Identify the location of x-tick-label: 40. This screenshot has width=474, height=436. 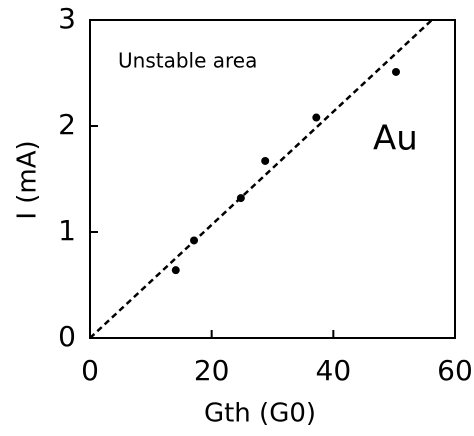
(334, 370).